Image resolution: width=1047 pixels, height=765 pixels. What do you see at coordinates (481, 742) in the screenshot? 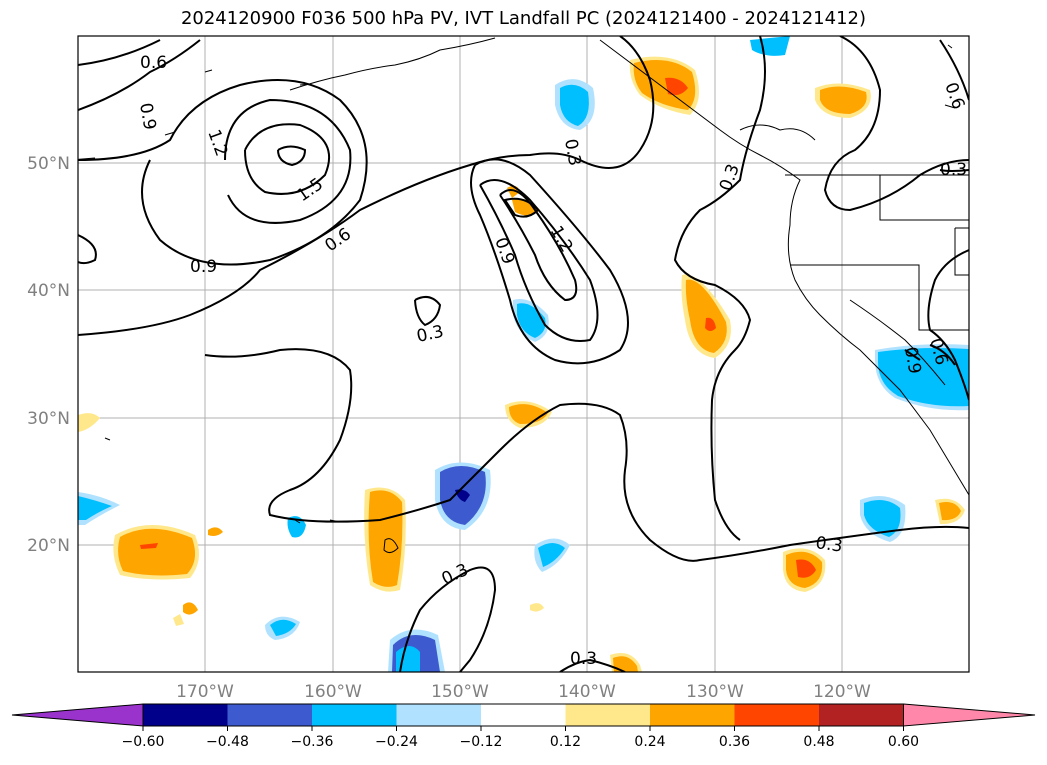
I see `colorbar-tick-label: −0.12` at bounding box center [481, 742].